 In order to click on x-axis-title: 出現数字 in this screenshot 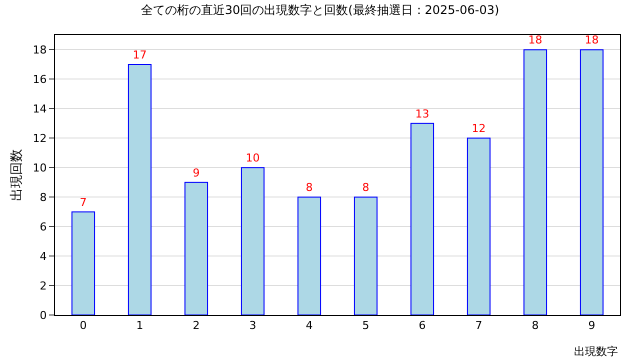, I will do `click(596, 351)`.